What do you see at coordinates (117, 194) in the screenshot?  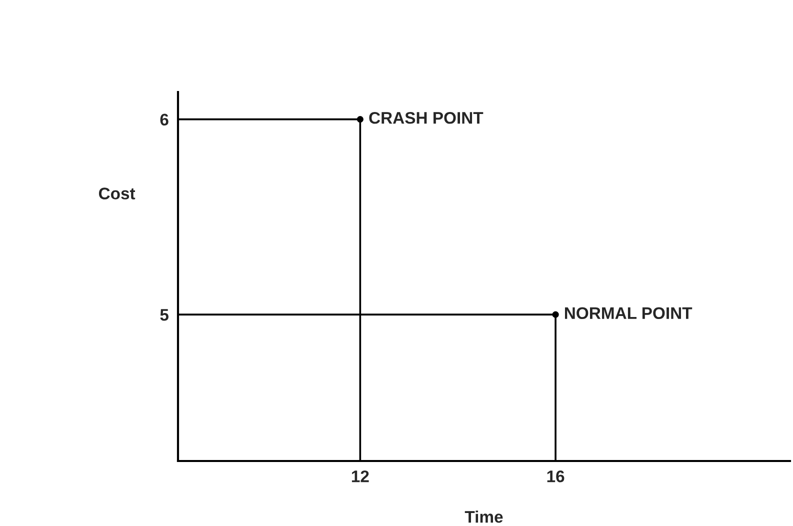 I see `y-axis-title: Cost` at bounding box center [117, 194].